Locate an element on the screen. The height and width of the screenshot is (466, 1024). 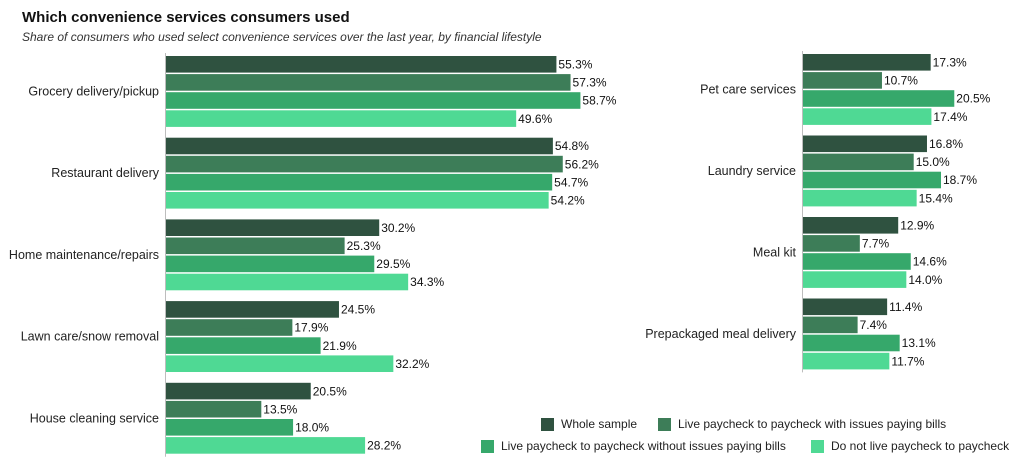
data-label: 18.7% is located at coordinates (960, 180).